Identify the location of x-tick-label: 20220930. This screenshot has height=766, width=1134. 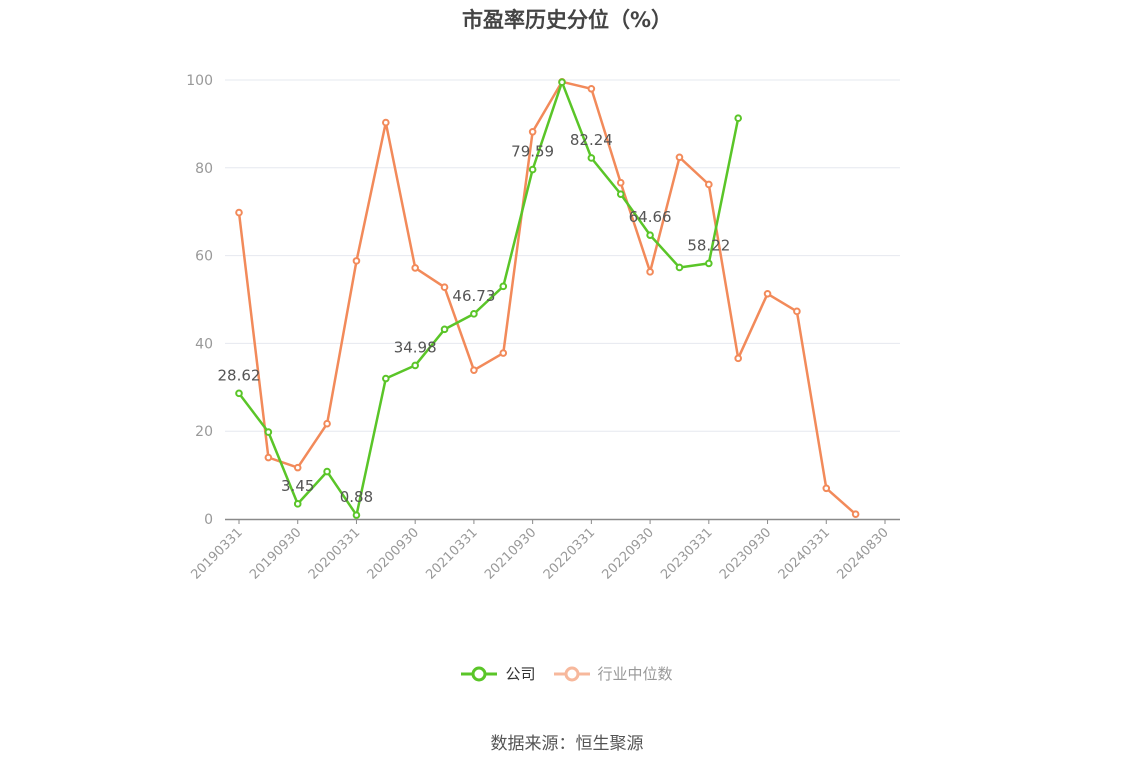
(628, 553).